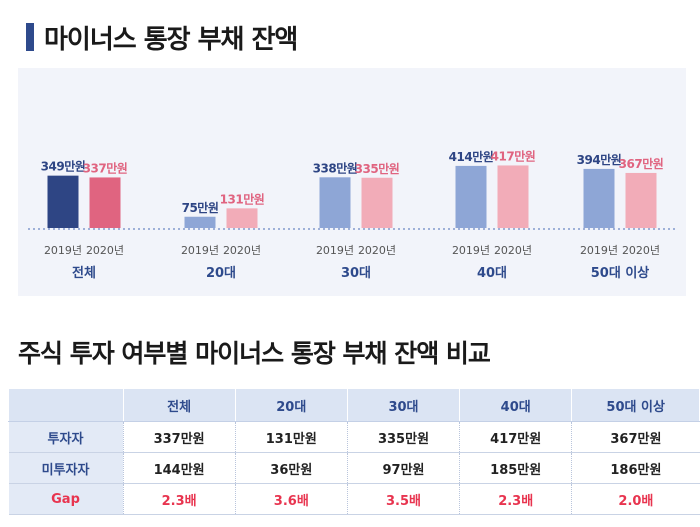 This screenshot has height=527, width=700. I want to click on group-label: 전체, so click(84, 273).